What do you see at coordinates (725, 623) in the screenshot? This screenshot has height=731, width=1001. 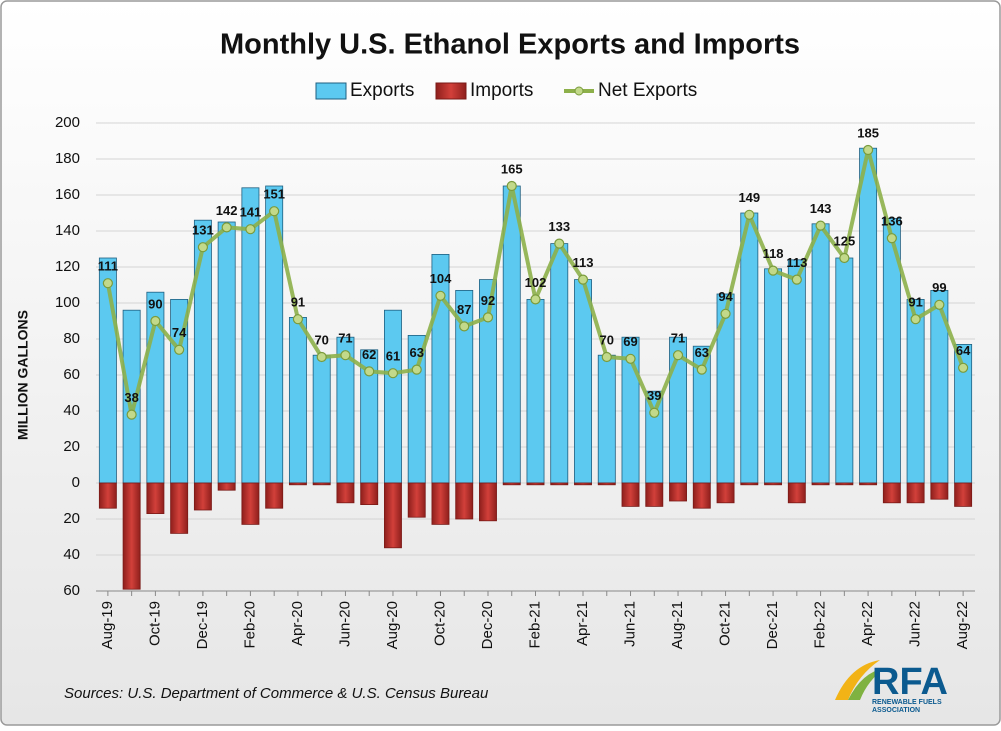 I see `x-tick-label: Oct-21` at bounding box center [725, 623].